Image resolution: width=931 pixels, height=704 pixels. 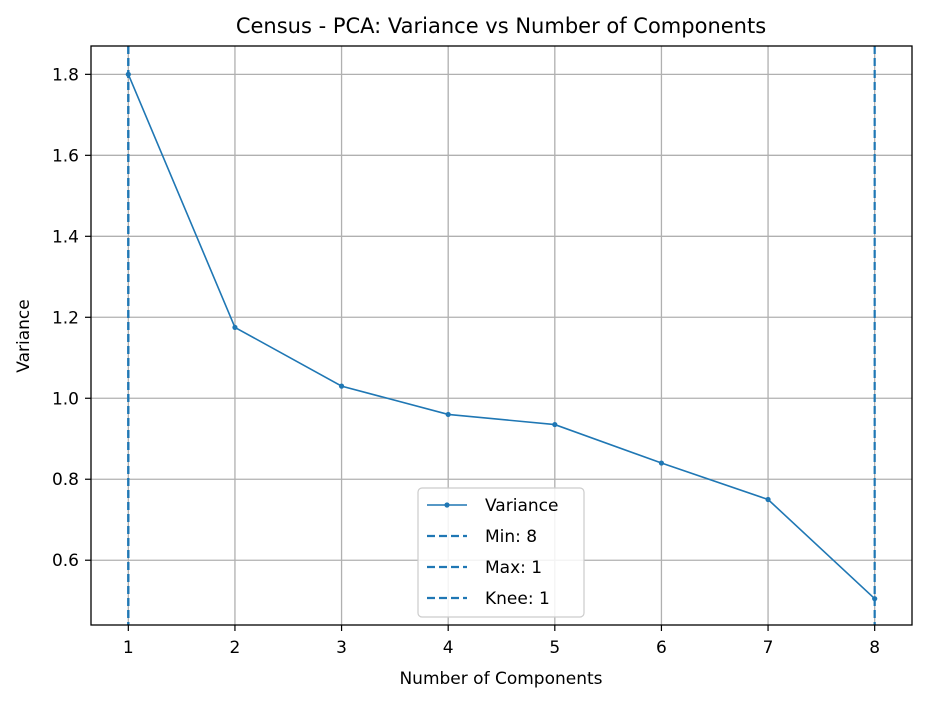 I want to click on x-axis-label: Number of Components, so click(x=500, y=679).